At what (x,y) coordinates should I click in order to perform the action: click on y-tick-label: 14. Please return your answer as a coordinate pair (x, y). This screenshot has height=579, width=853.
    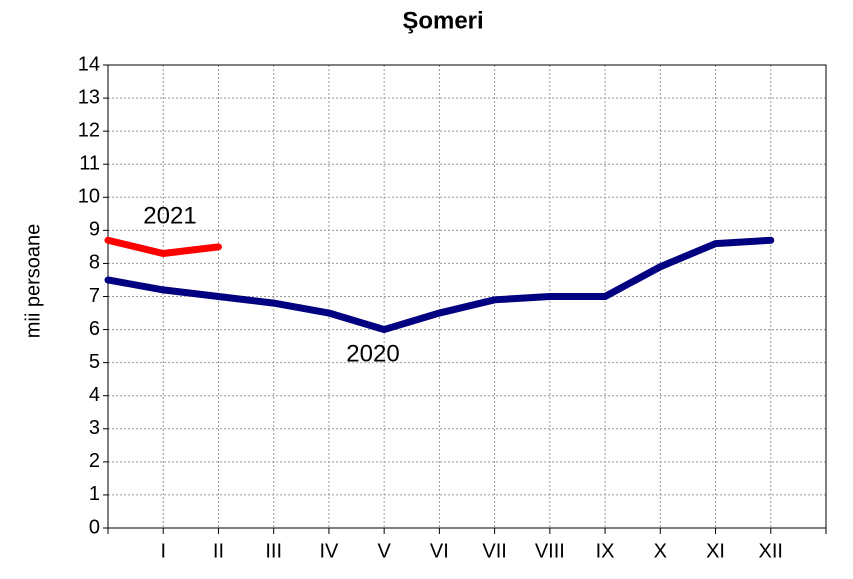
    Looking at the image, I should click on (89, 64).